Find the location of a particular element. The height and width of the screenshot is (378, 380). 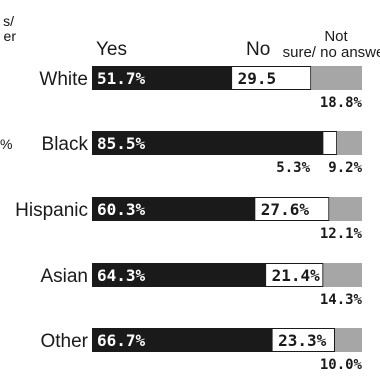

category-label: Hispanic is located at coordinates (51, 210).